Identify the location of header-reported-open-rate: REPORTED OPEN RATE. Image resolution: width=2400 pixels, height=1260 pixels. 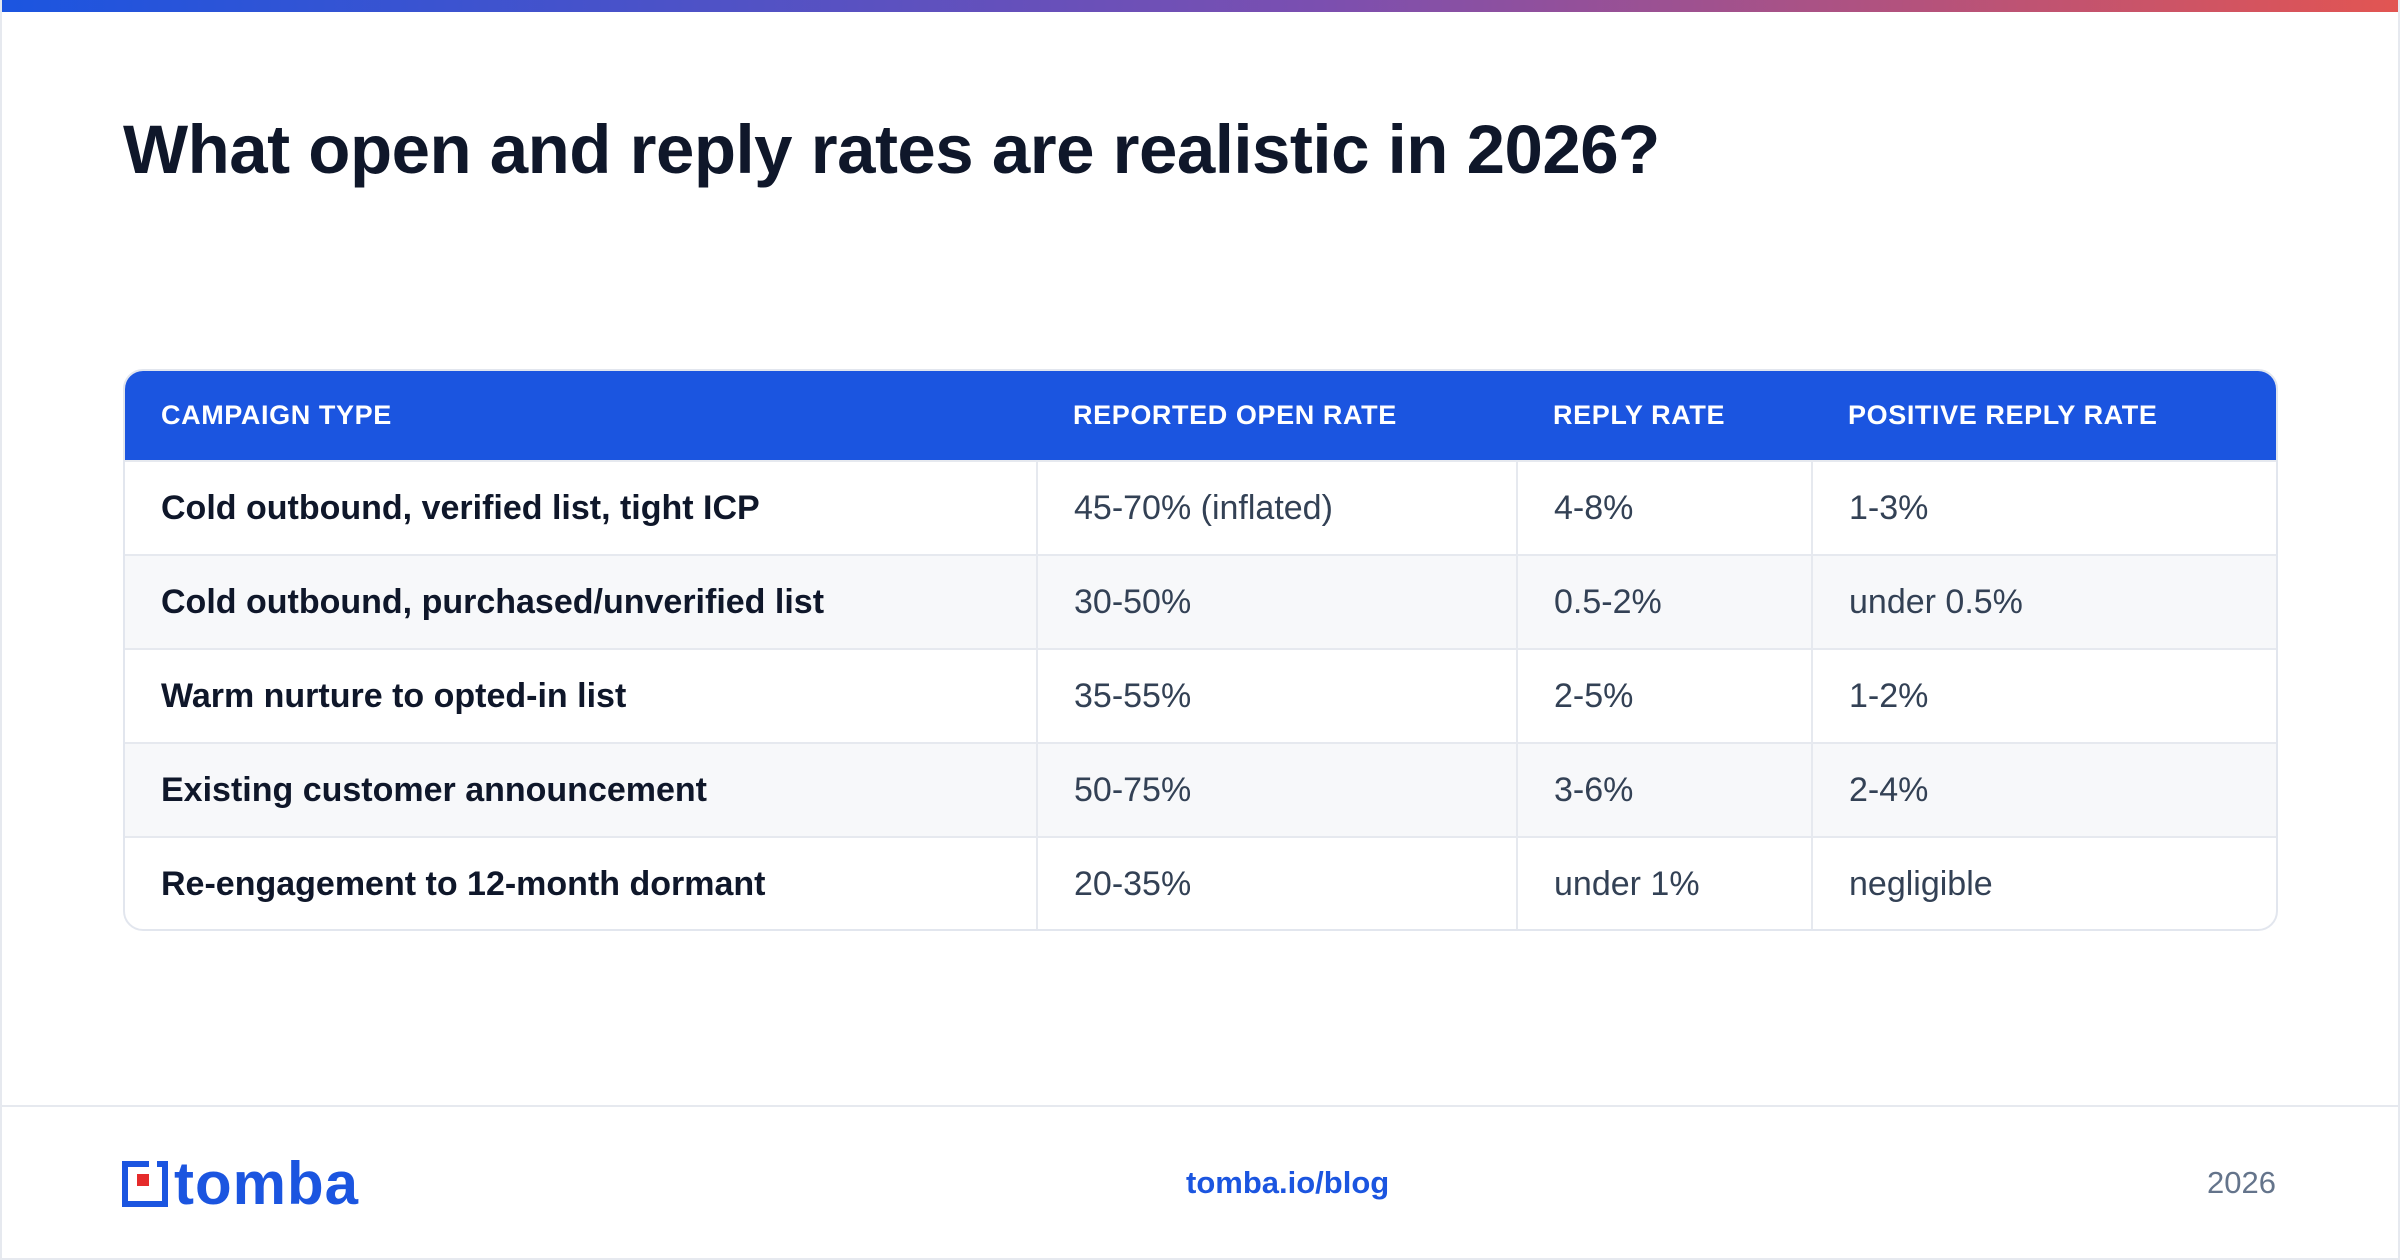
(1235, 415).